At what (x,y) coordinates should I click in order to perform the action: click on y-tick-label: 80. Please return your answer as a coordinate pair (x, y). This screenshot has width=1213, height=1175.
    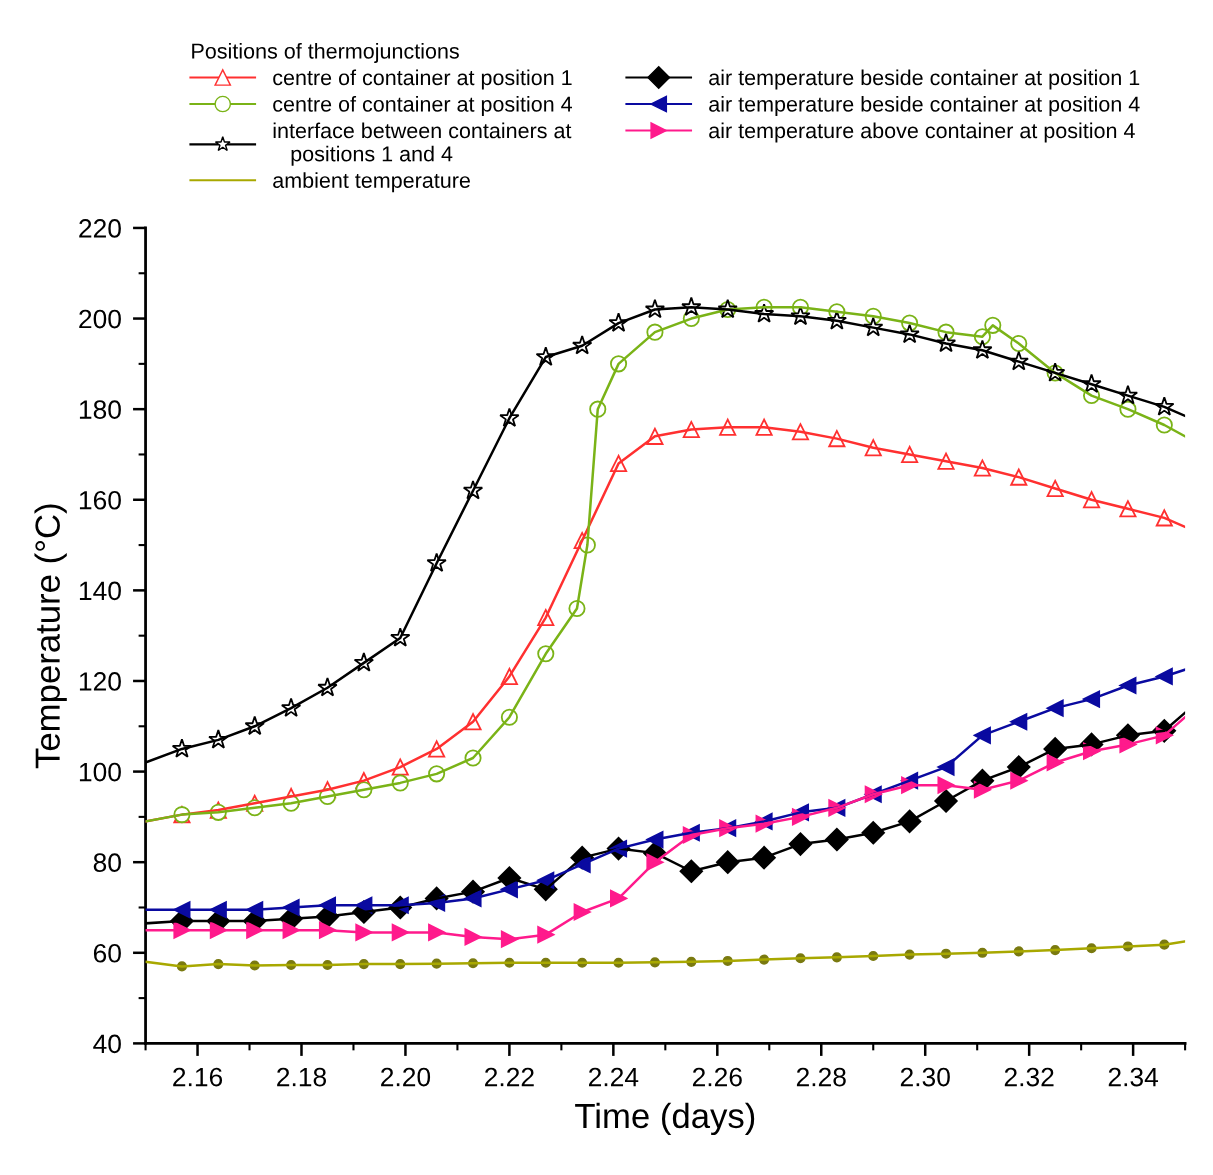
    Looking at the image, I should click on (107, 863).